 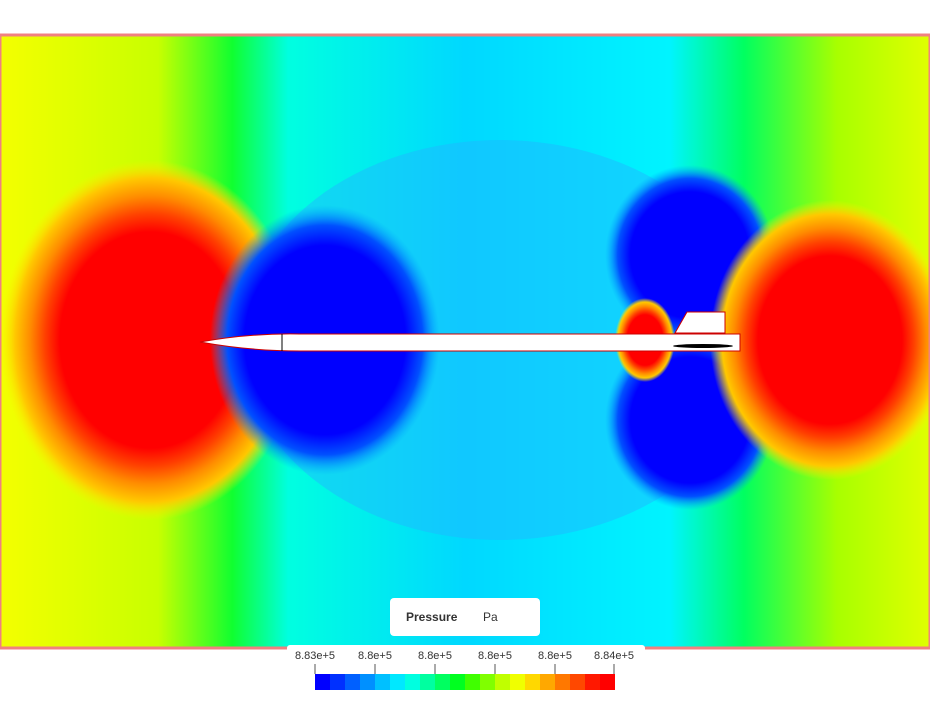 What do you see at coordinates (614, 656) in the screenshot?
I see `tick-label: 8.84e+5` at bounding box center [614, 656].